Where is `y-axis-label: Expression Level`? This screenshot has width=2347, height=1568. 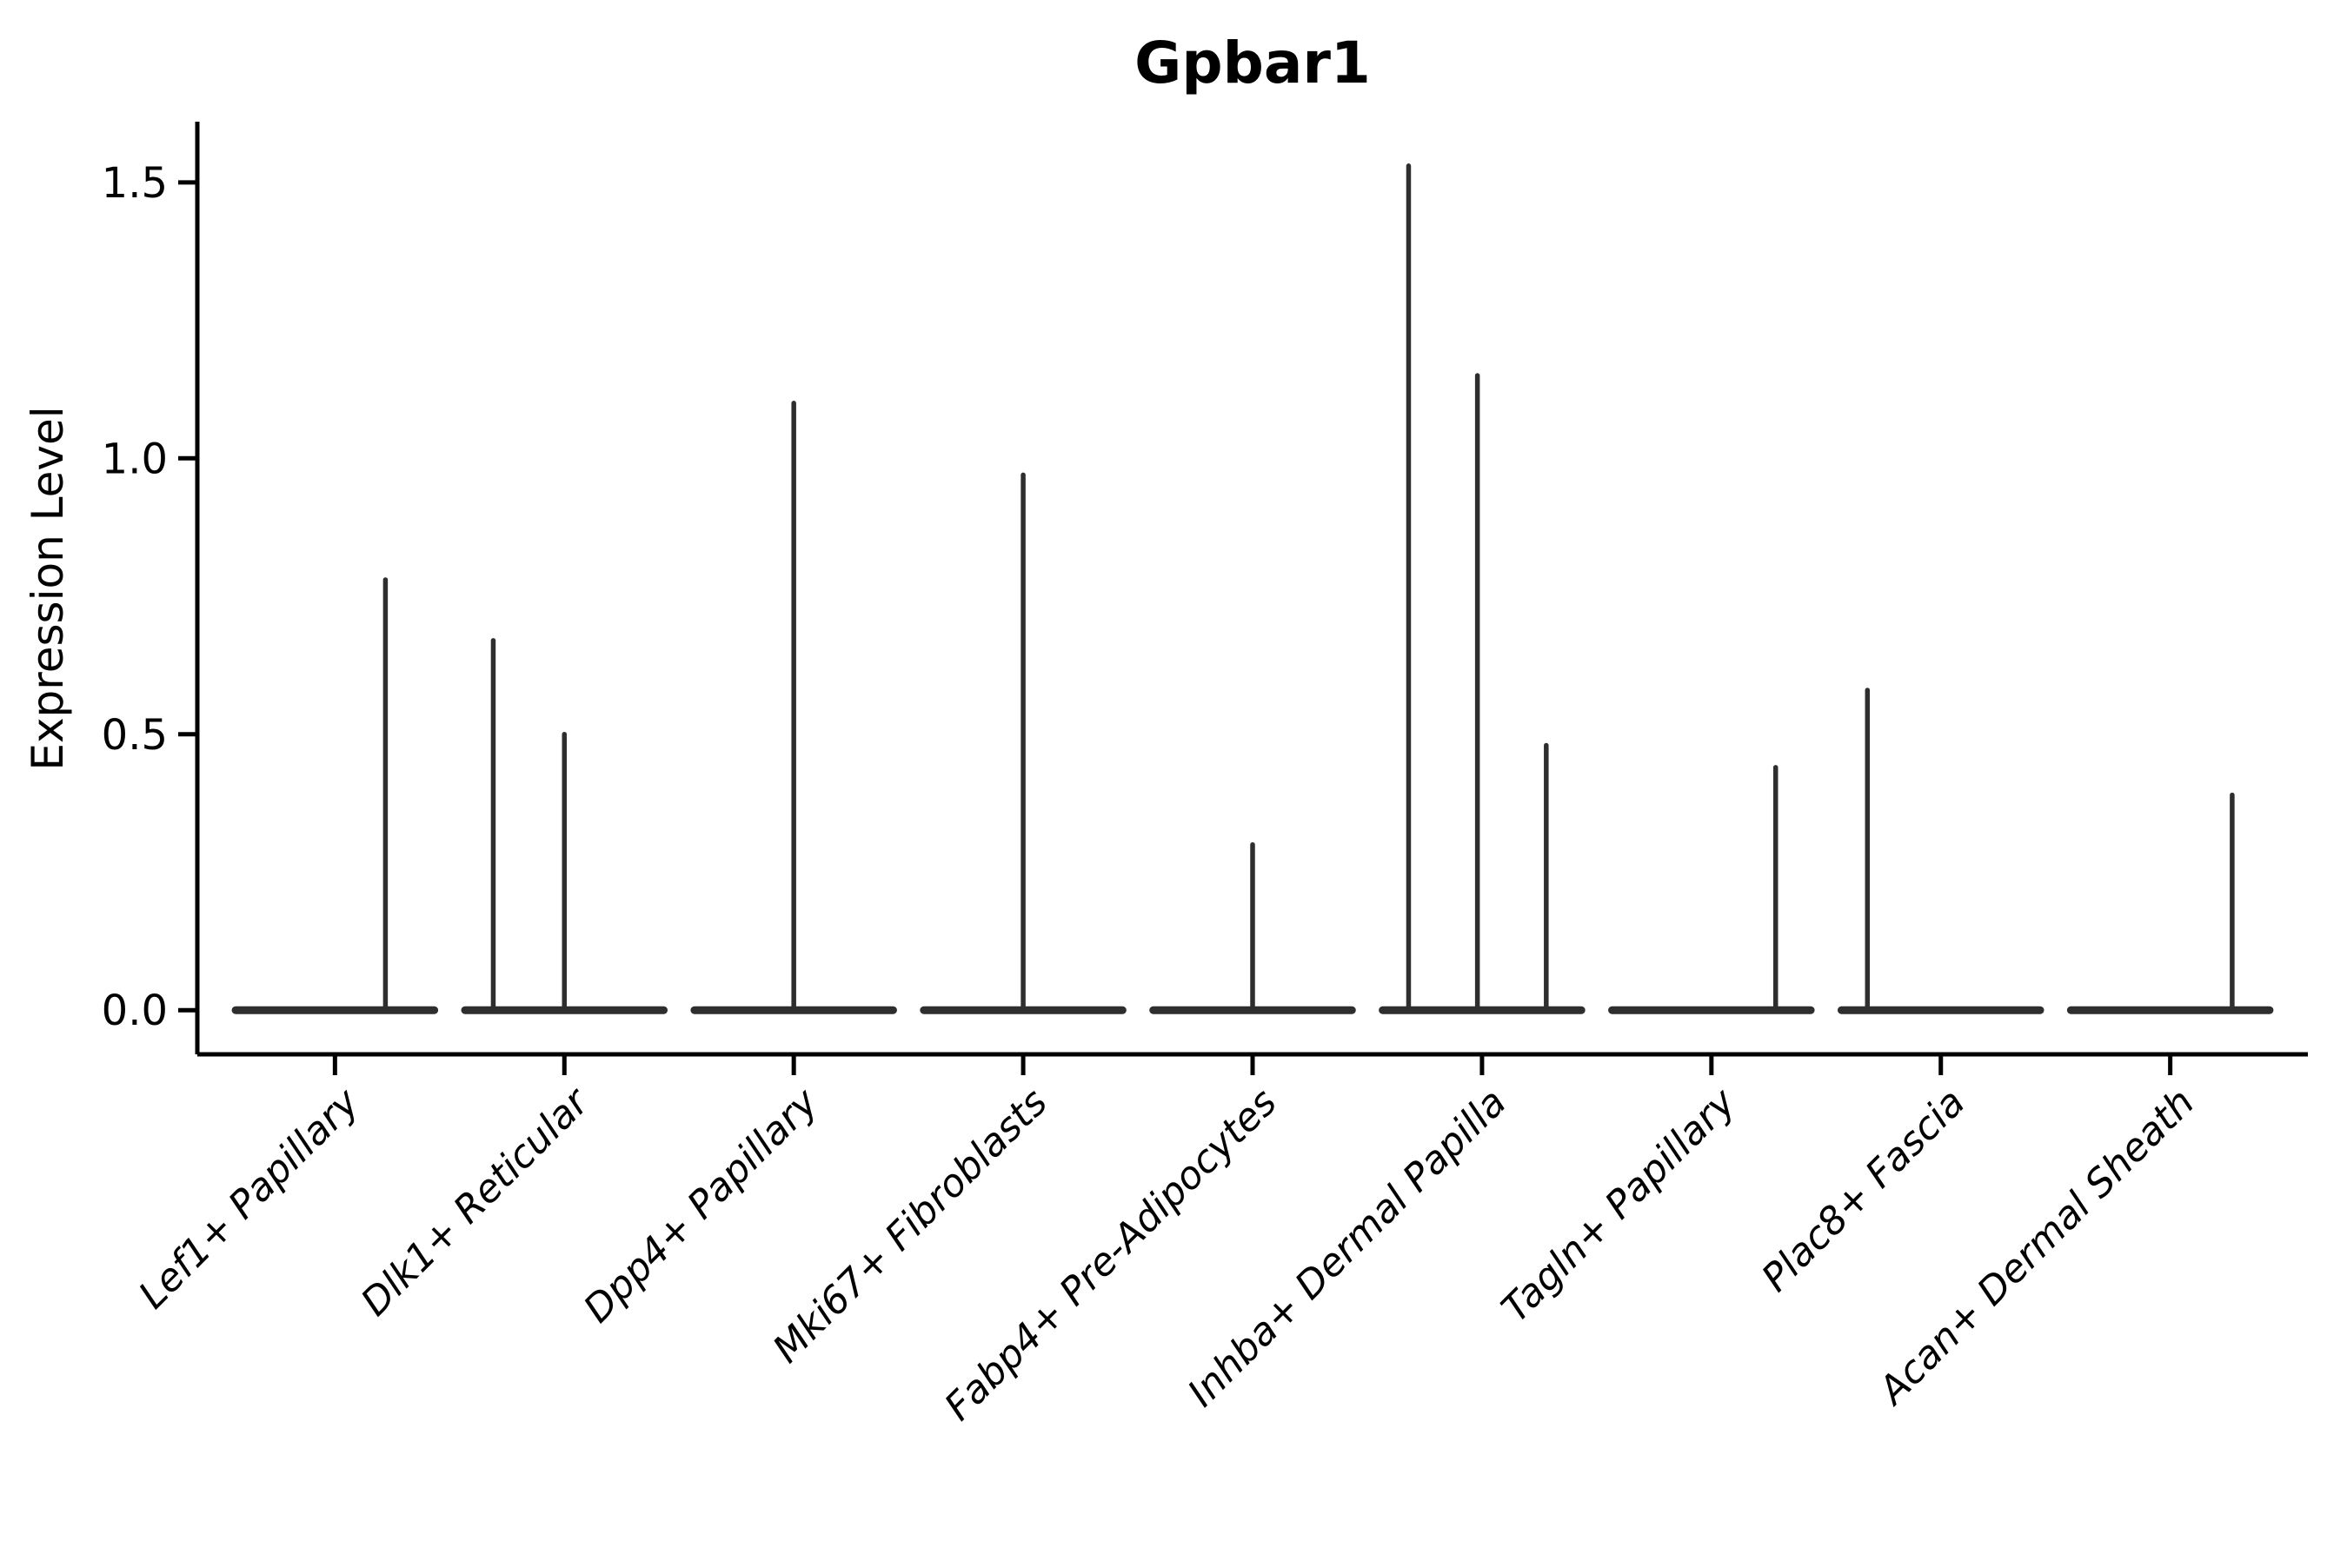
y-axis-label: Expression Level is located at coordinates (48, 588).